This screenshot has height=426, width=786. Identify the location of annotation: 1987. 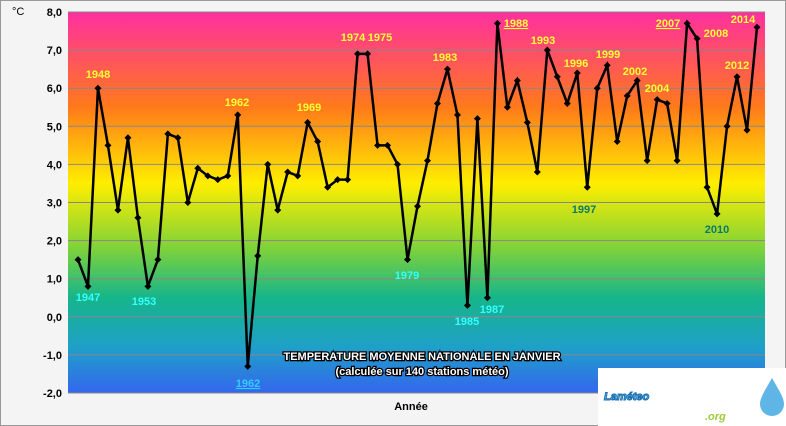
(492, 310).